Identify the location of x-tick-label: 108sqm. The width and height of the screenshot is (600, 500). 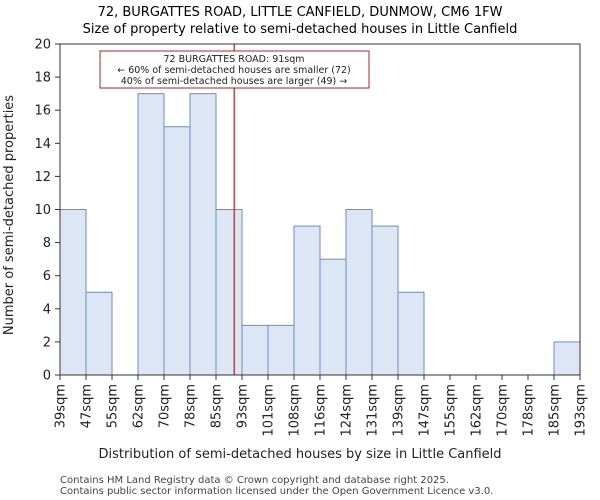
(295, 410).